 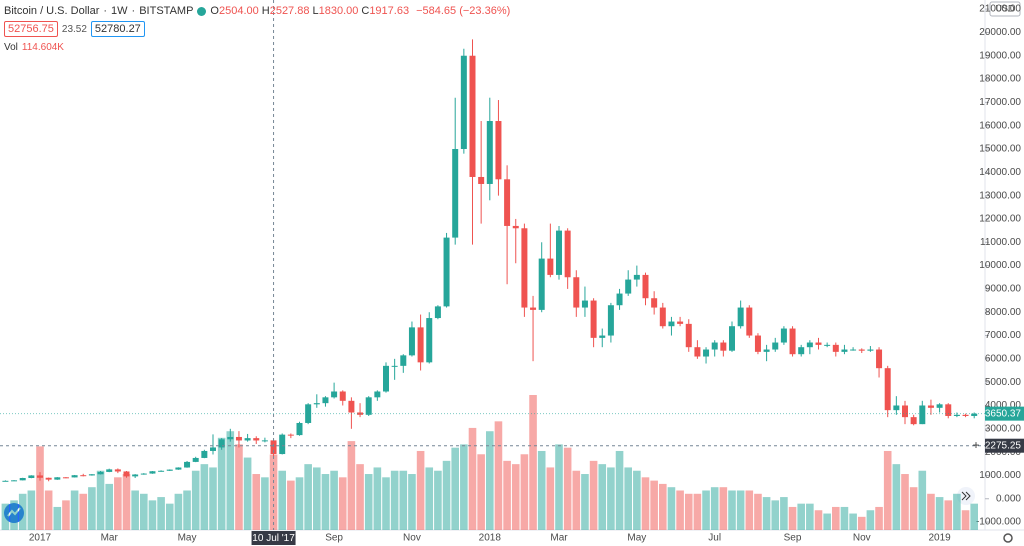 I want to click on y-tick-label: 11000.00, so click(x=1000, y=242).